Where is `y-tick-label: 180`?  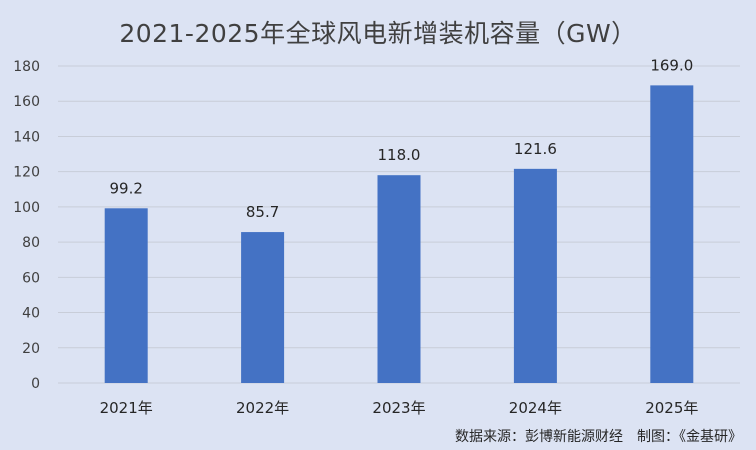
y-tick-label: 180 is located at coordinates (26, 67).